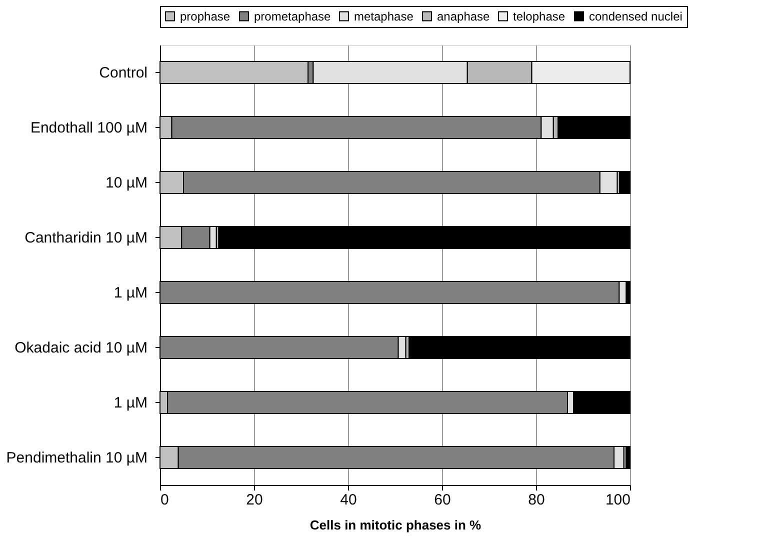  What do you see at coordinates (635, 16) in the screenshot?
I see `legend-label: condensed nuclei` at bounding box center [635, 16].